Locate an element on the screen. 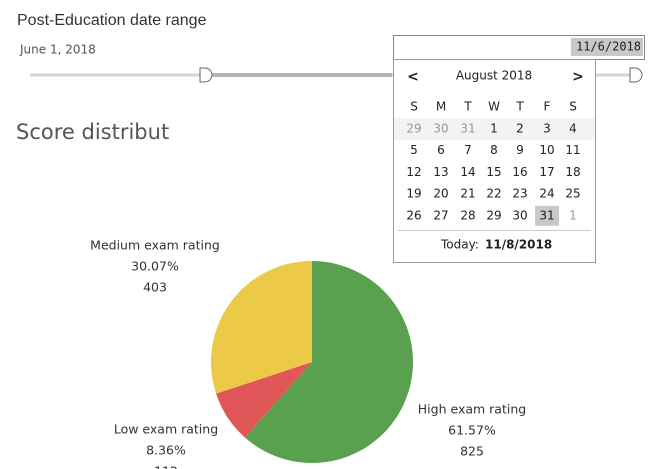  slice-percent: 61.57% is located at coordinates (472, 430).